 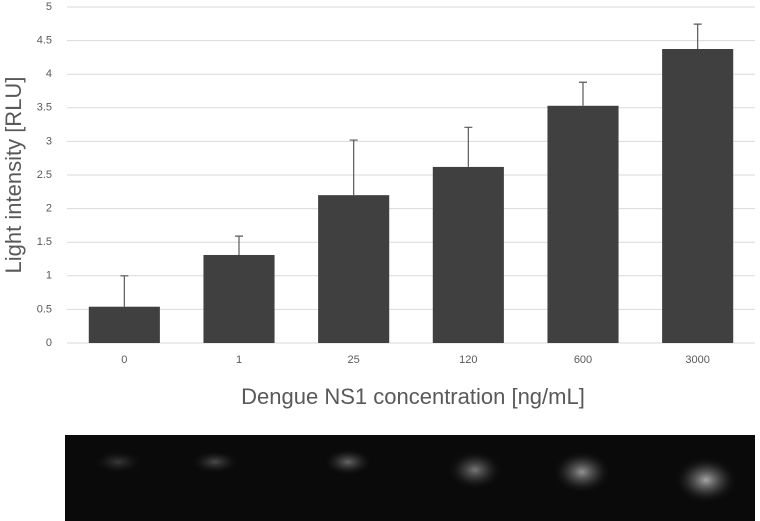 I want to click on photo-strip, so click(x=410, y=478).